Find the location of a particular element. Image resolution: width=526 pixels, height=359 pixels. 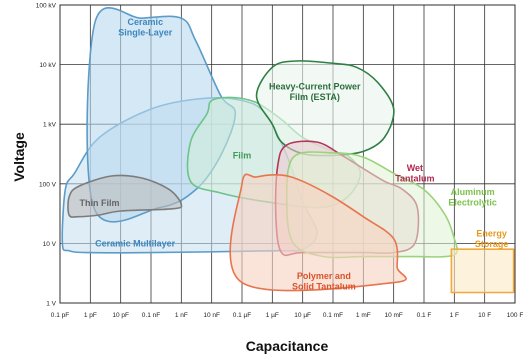

x-tick-label: 10 µF is located at coordinates (302, 315).